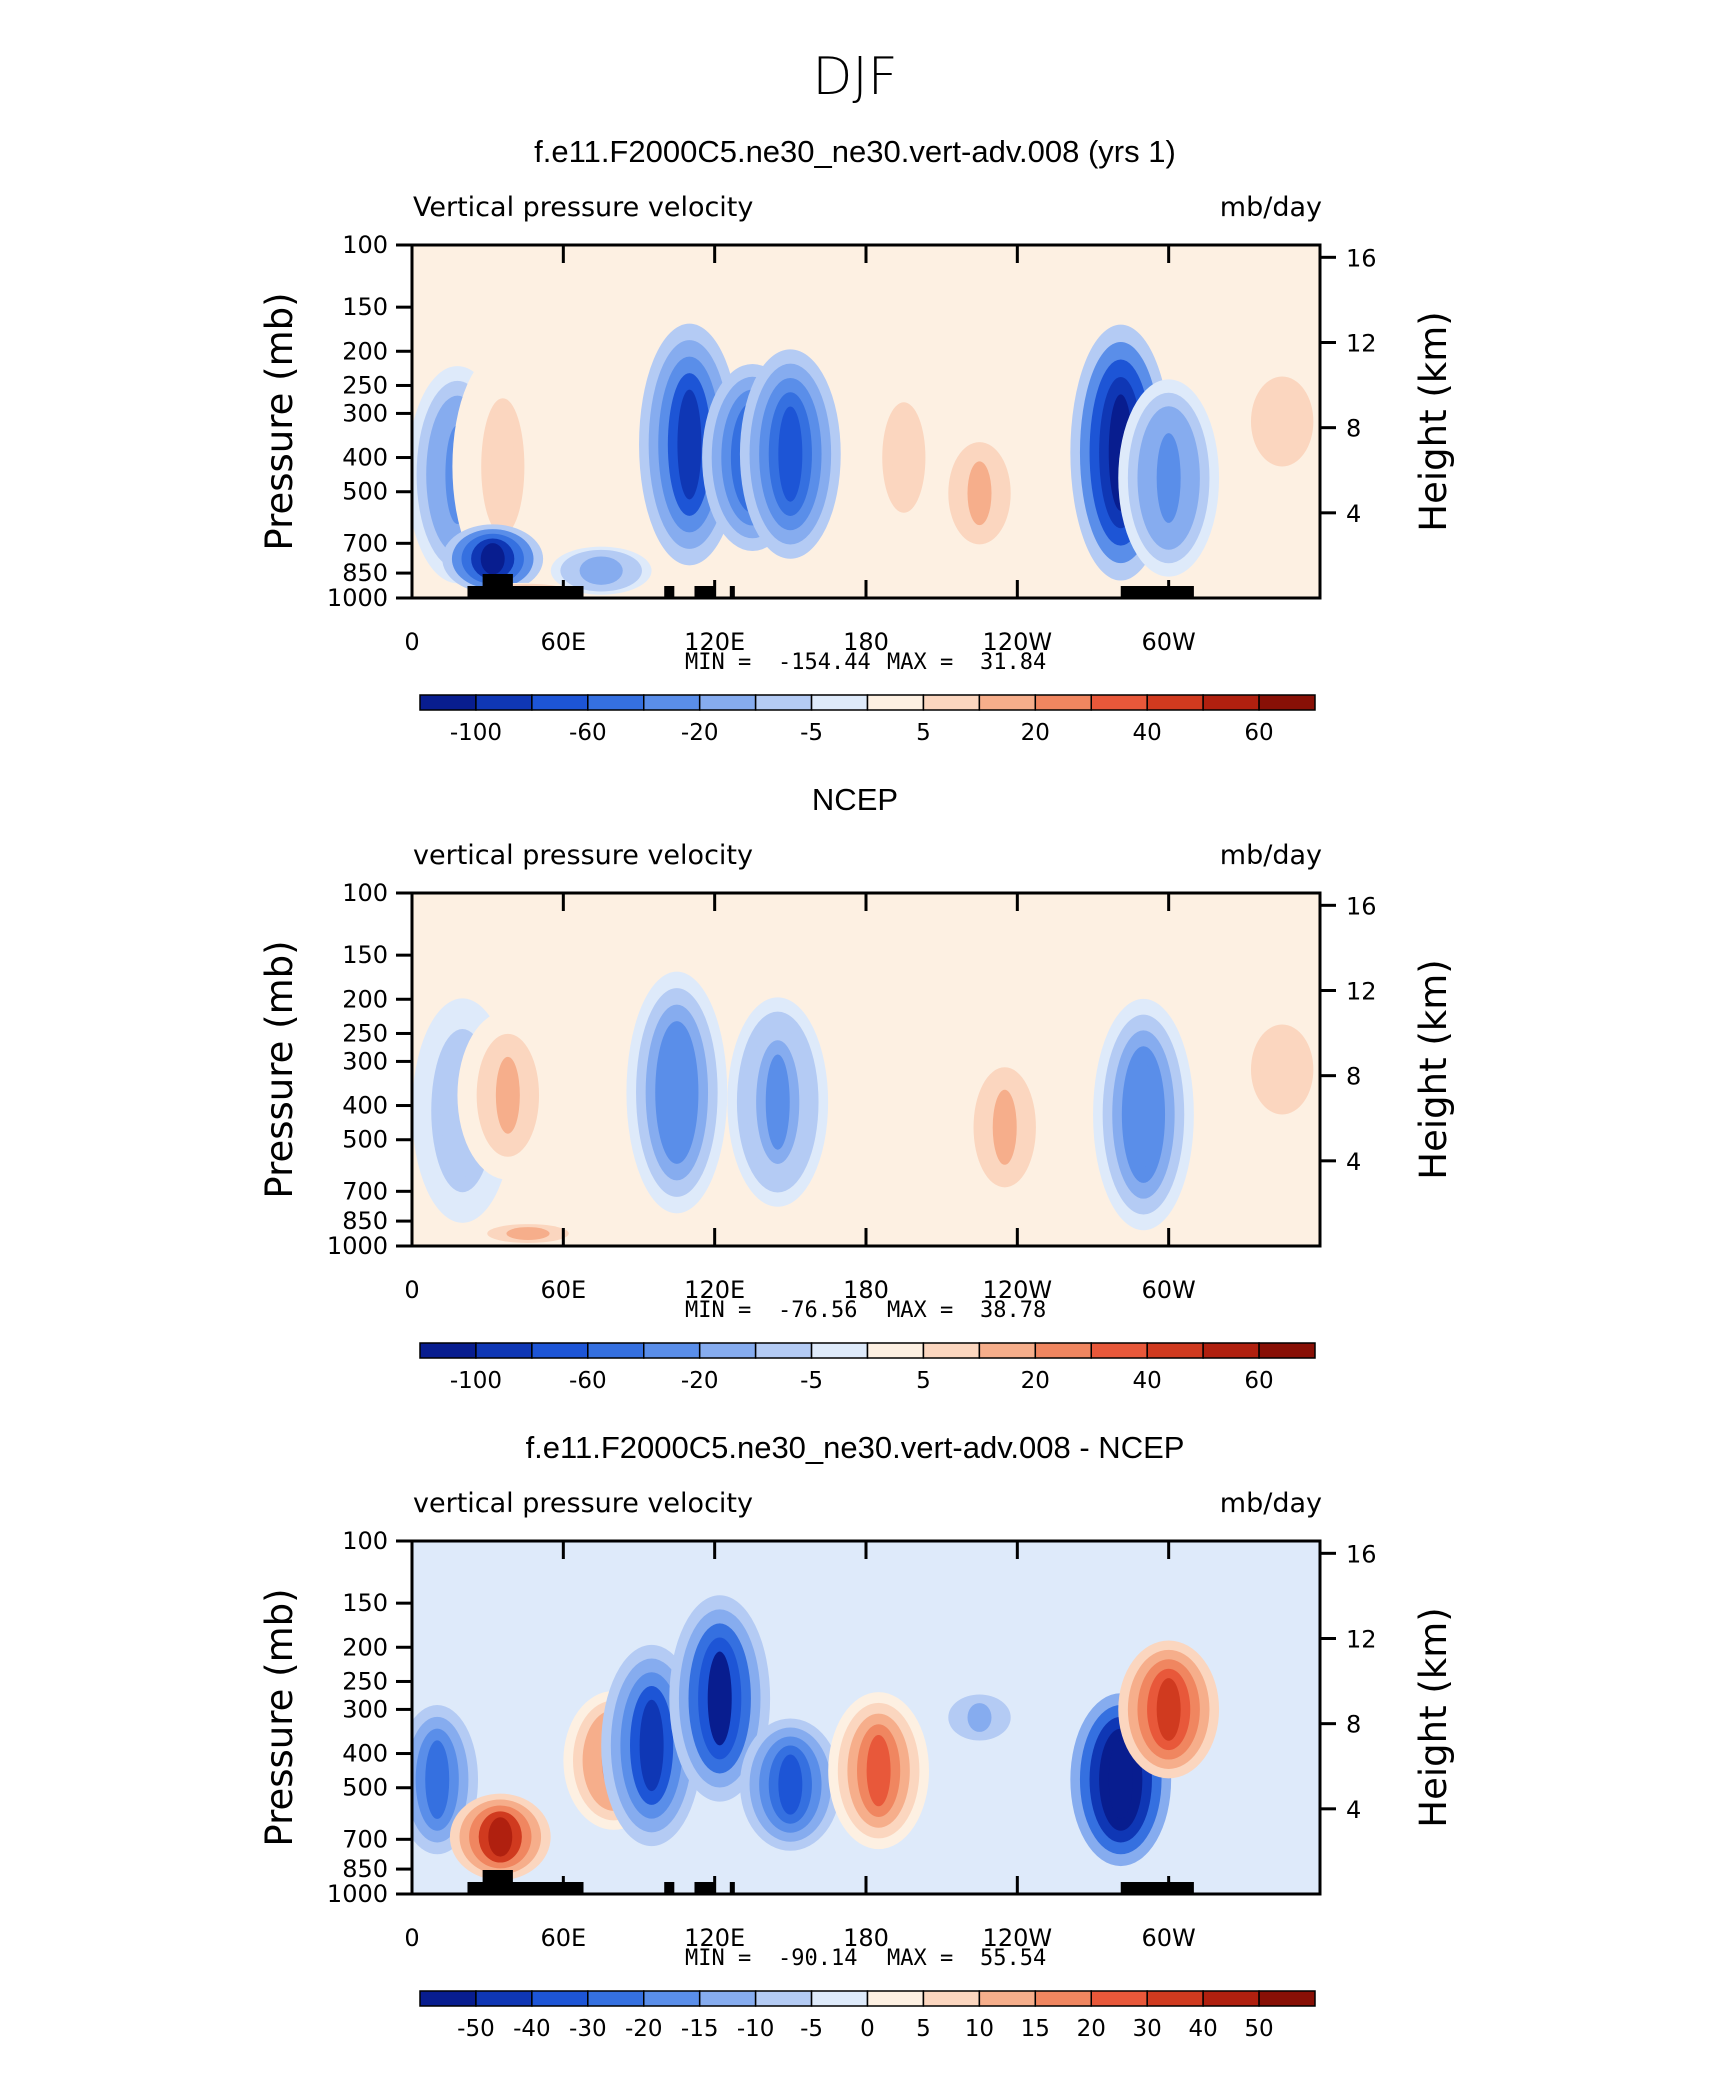 The height and width of the screenshot is (2074, 1710). What do you see at coordinates (411, 1938) in the screenshot?
I see `x-tick-label: 0` at bounding box center [411, 1938].